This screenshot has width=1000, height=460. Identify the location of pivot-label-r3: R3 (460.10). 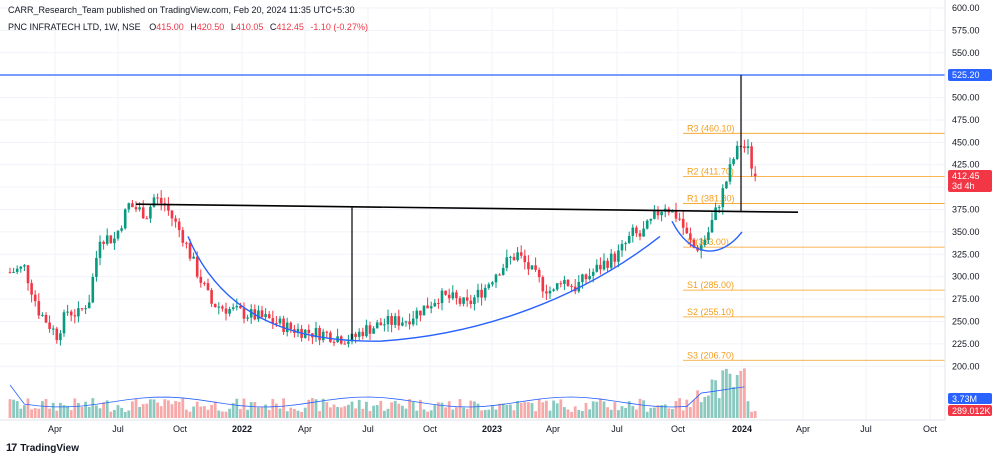
(711, 128).